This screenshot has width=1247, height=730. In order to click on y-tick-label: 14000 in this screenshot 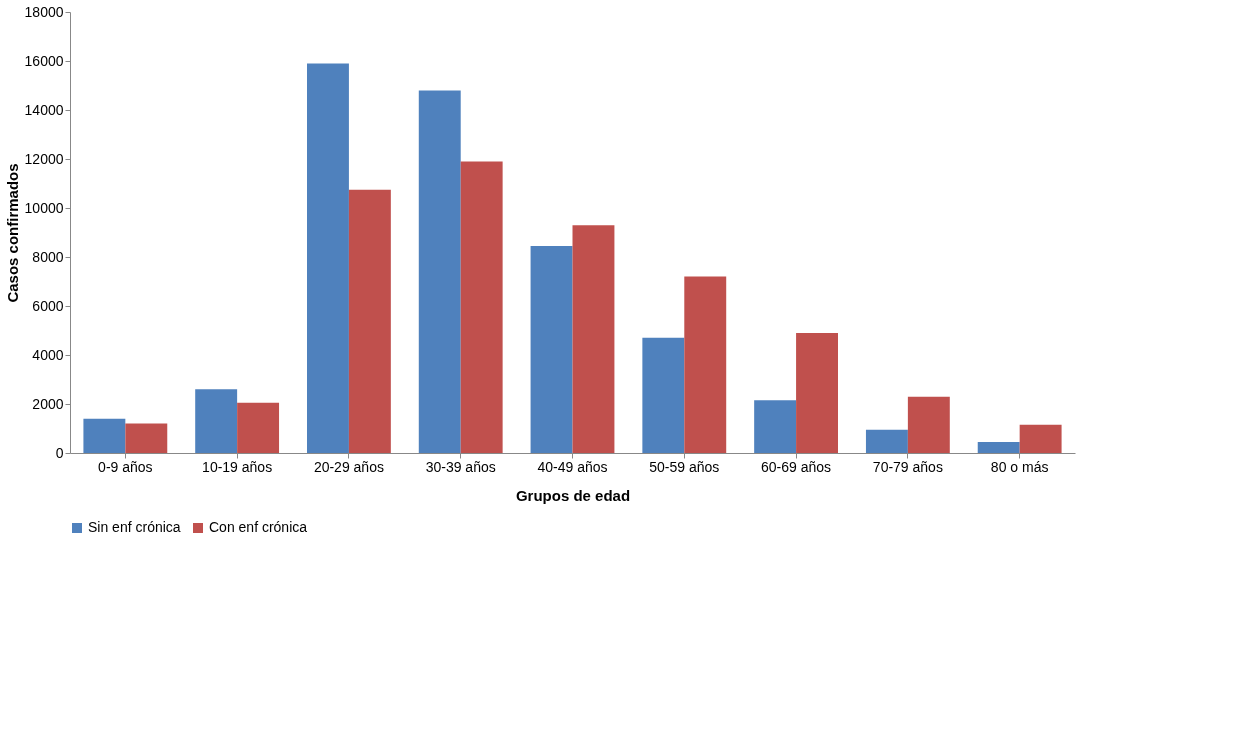, I will do `click(44, 109)`.